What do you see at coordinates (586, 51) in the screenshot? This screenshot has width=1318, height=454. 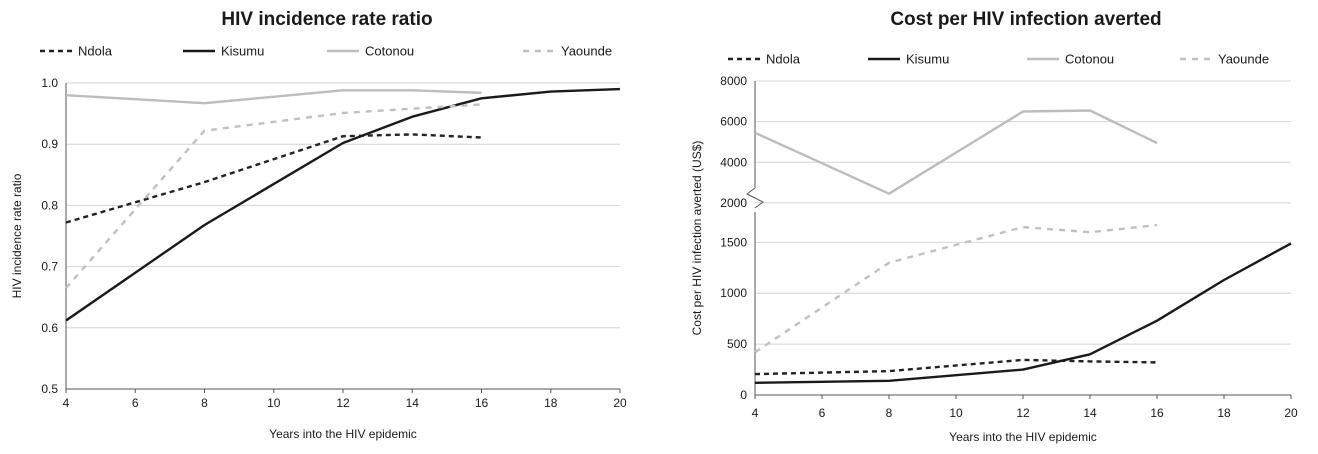 I see `chart1-legend-label-yaounde: Yaounde` at bounding box center [586, 51].